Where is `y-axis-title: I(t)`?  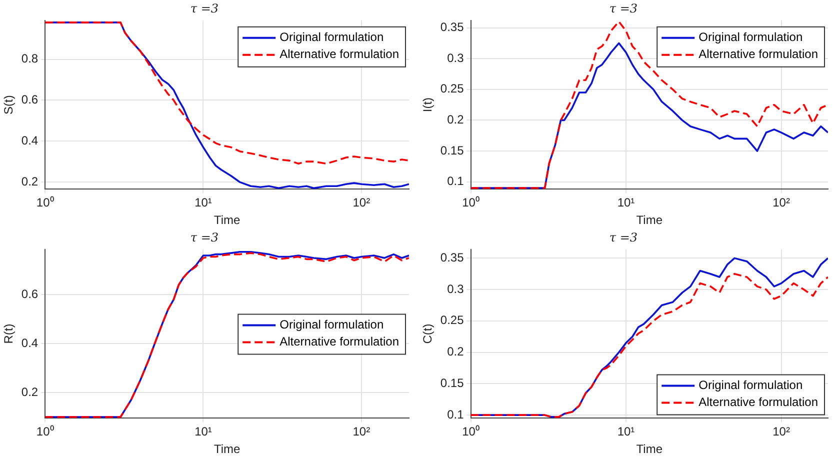 y-axis-title: I(t) is located at coordinates (427, 104).